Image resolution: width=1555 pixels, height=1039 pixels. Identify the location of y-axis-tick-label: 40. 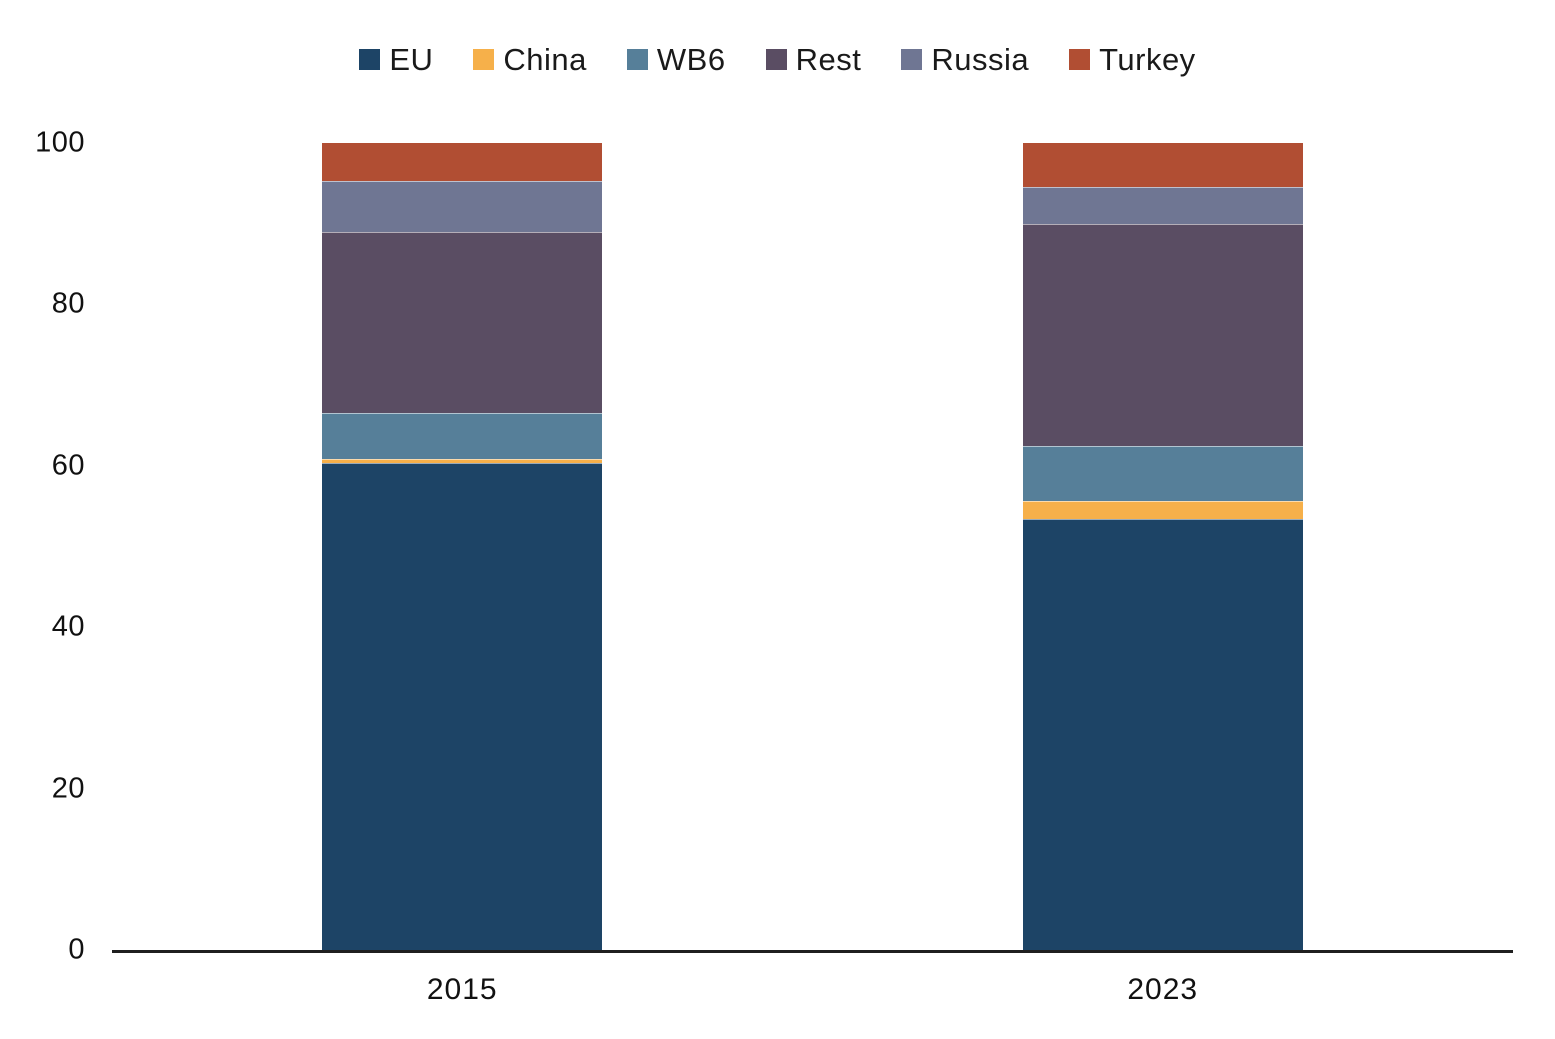
(68, 626).